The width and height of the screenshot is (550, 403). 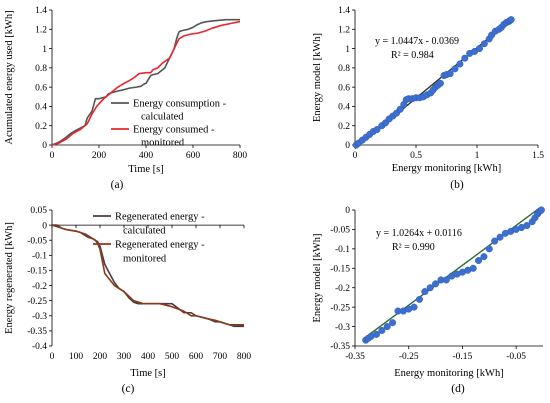 I want to click on legend-entry-2: Regenerated energy -monitored, so click(x=160, y=252).